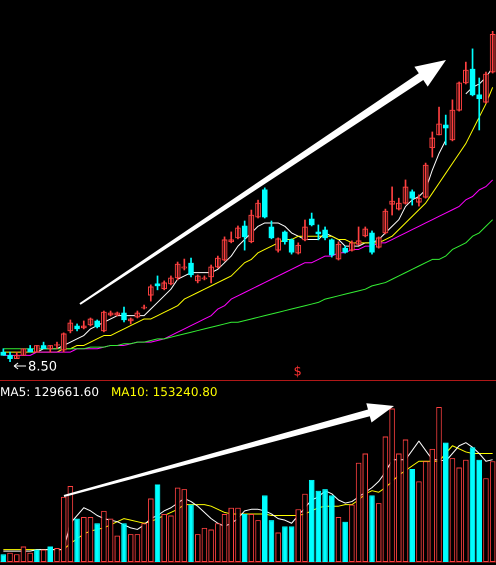 This screenshot has width=496, height=565. I want to click on text: MA5: 129661.60, so click(49, 392).